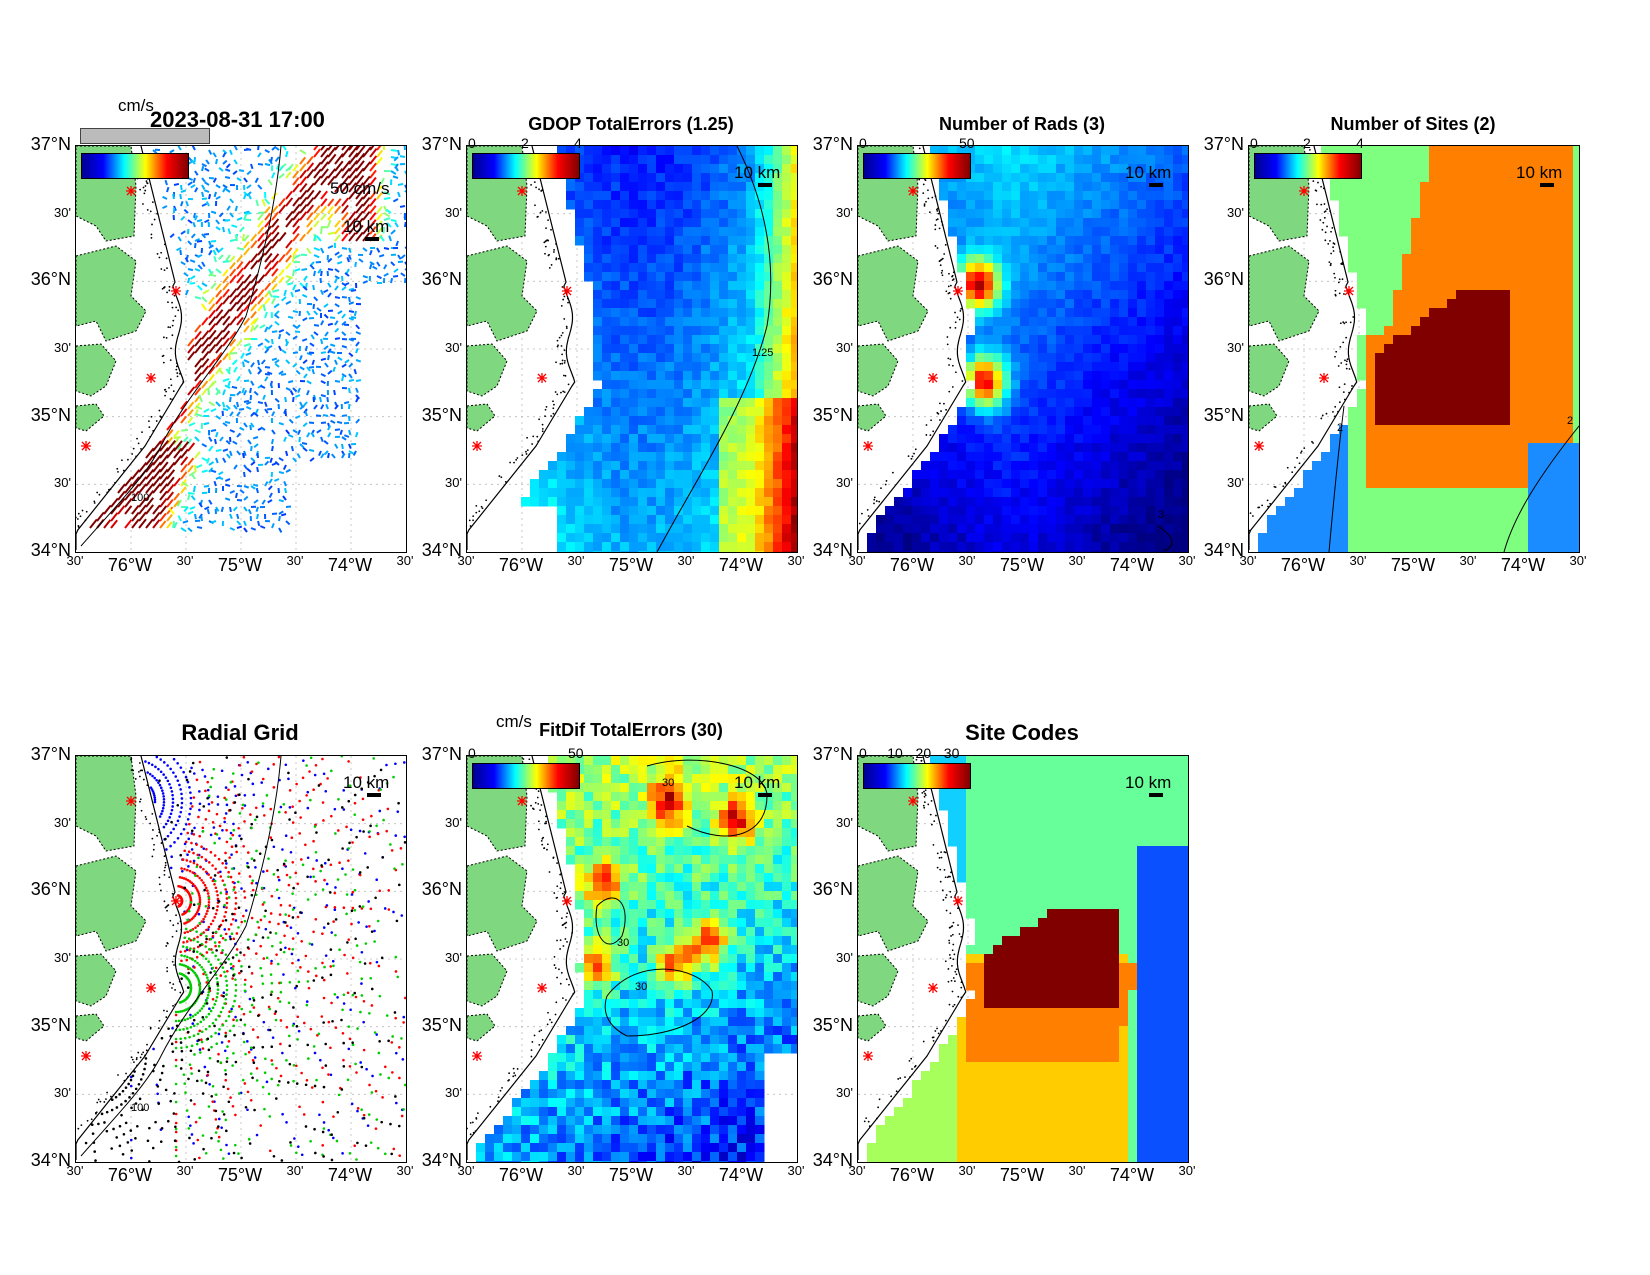  What do you see at coordinates (1027, 959) in the screenshot?
I see `codes-field` at bounding box center [1027, 959].